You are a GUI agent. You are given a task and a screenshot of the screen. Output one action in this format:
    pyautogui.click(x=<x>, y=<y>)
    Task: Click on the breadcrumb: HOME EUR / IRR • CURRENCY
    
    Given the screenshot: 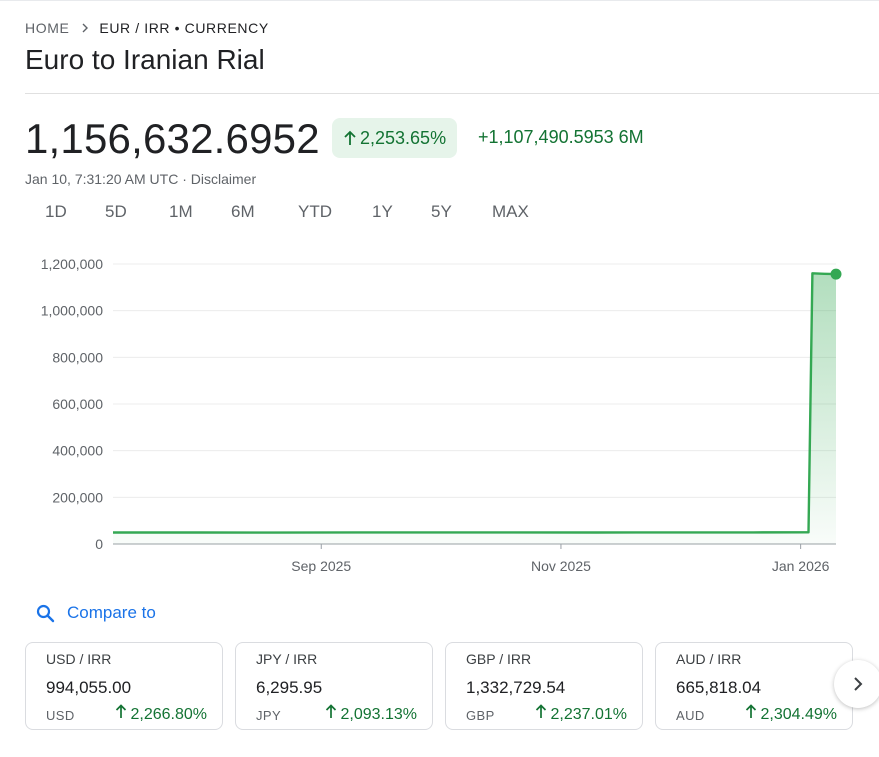 What is the action you would take?
    pyautogui.click(x=147, y=28)
    